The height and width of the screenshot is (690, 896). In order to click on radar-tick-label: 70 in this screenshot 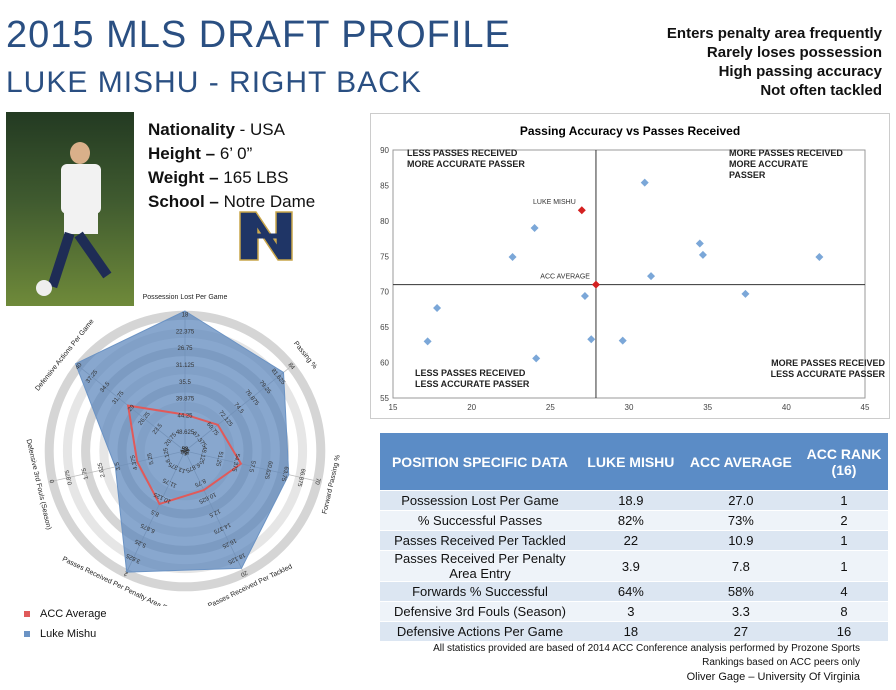, I will do `click(316, 481)`.